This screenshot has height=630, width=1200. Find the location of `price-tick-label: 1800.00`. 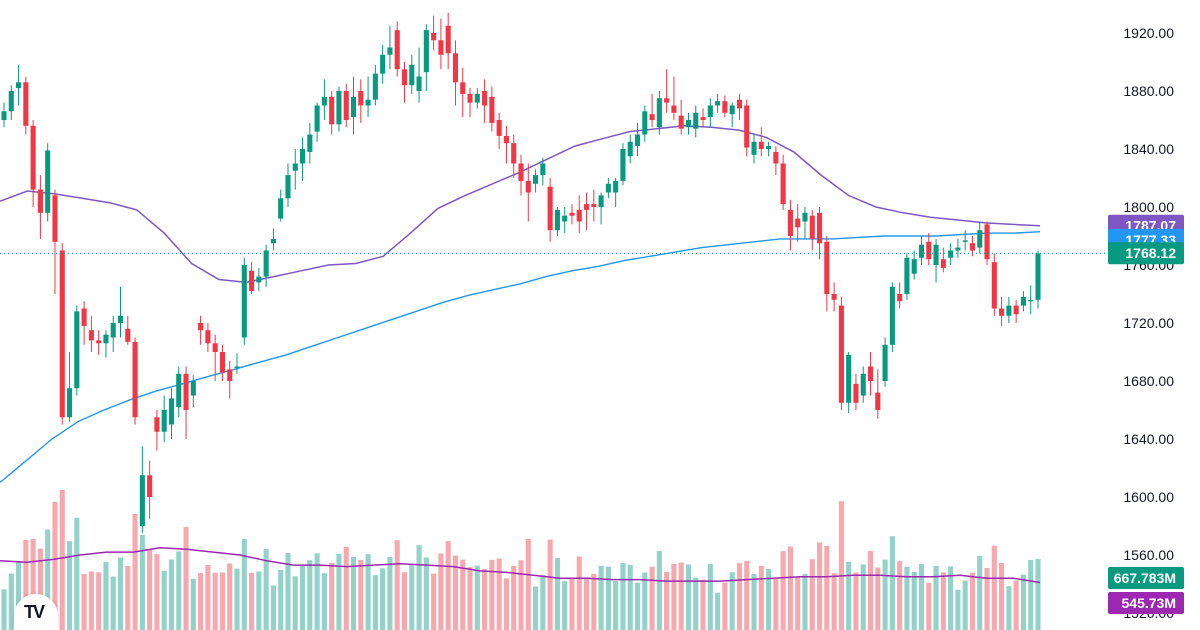

price-tick-label: 1800.00 is located at coordinates (1148, 207).